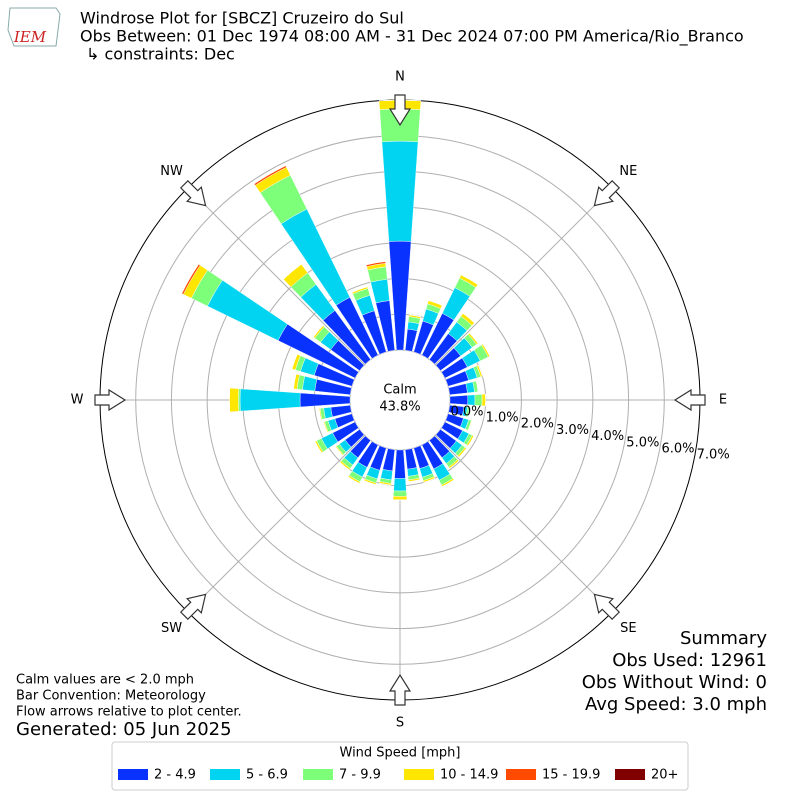 Image resolution: width=800 pixels, height=800 pixels. I want to click on note: Bar Convention: Meteorology, so click(111, 696).